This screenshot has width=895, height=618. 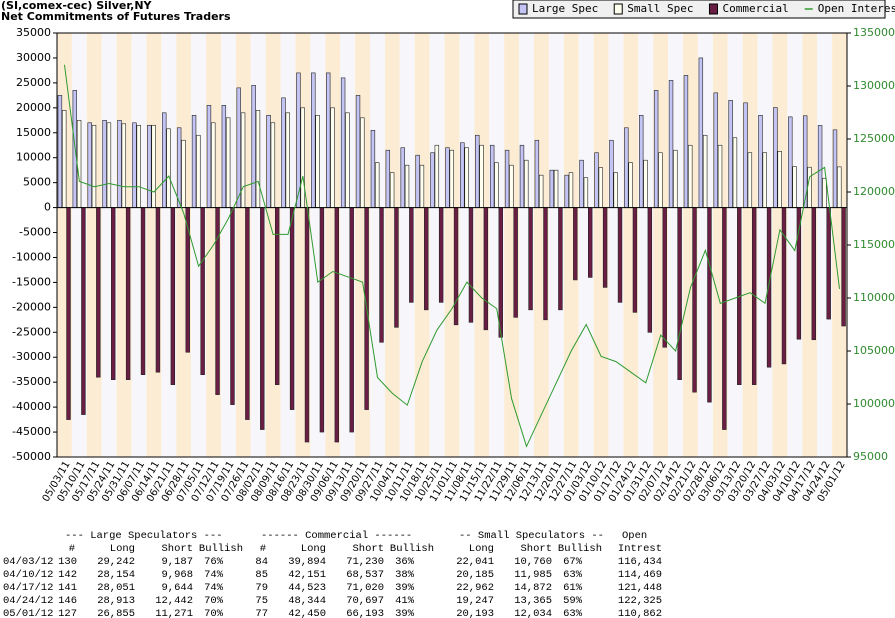 I want to click on table-cell: 63%, so click(x=573, y=575).